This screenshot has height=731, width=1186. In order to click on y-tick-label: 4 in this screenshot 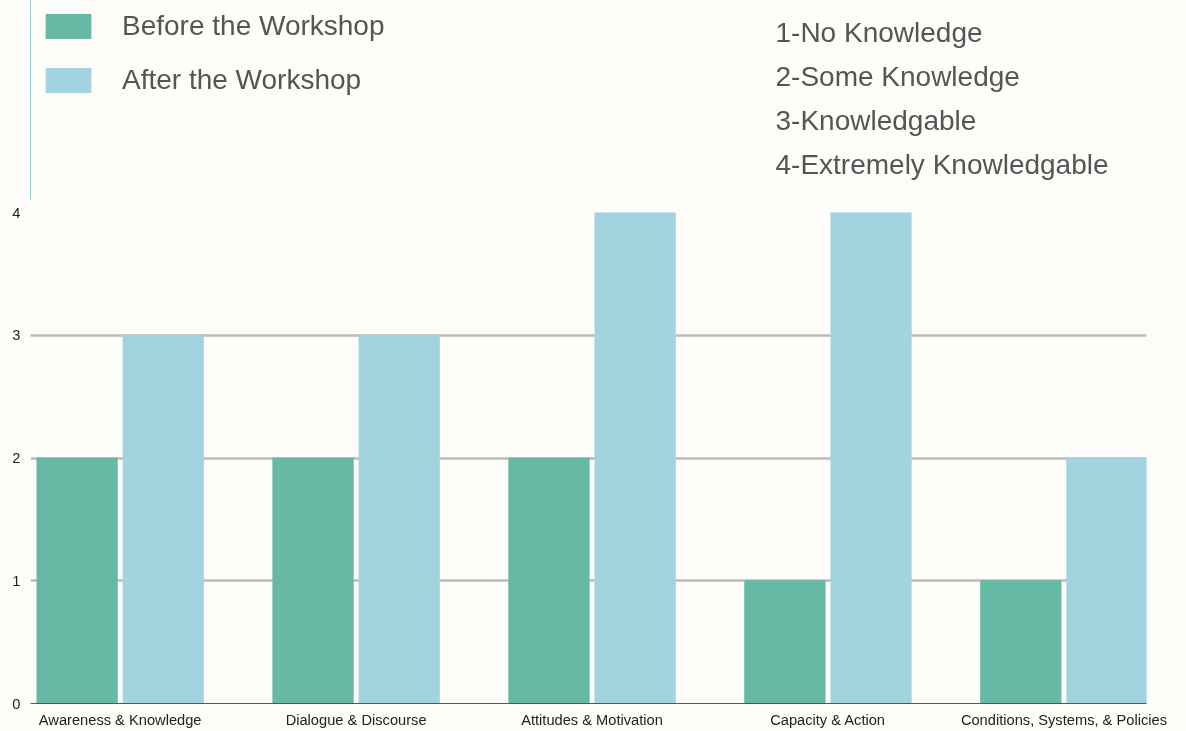, I will do `click(16, 212)`.